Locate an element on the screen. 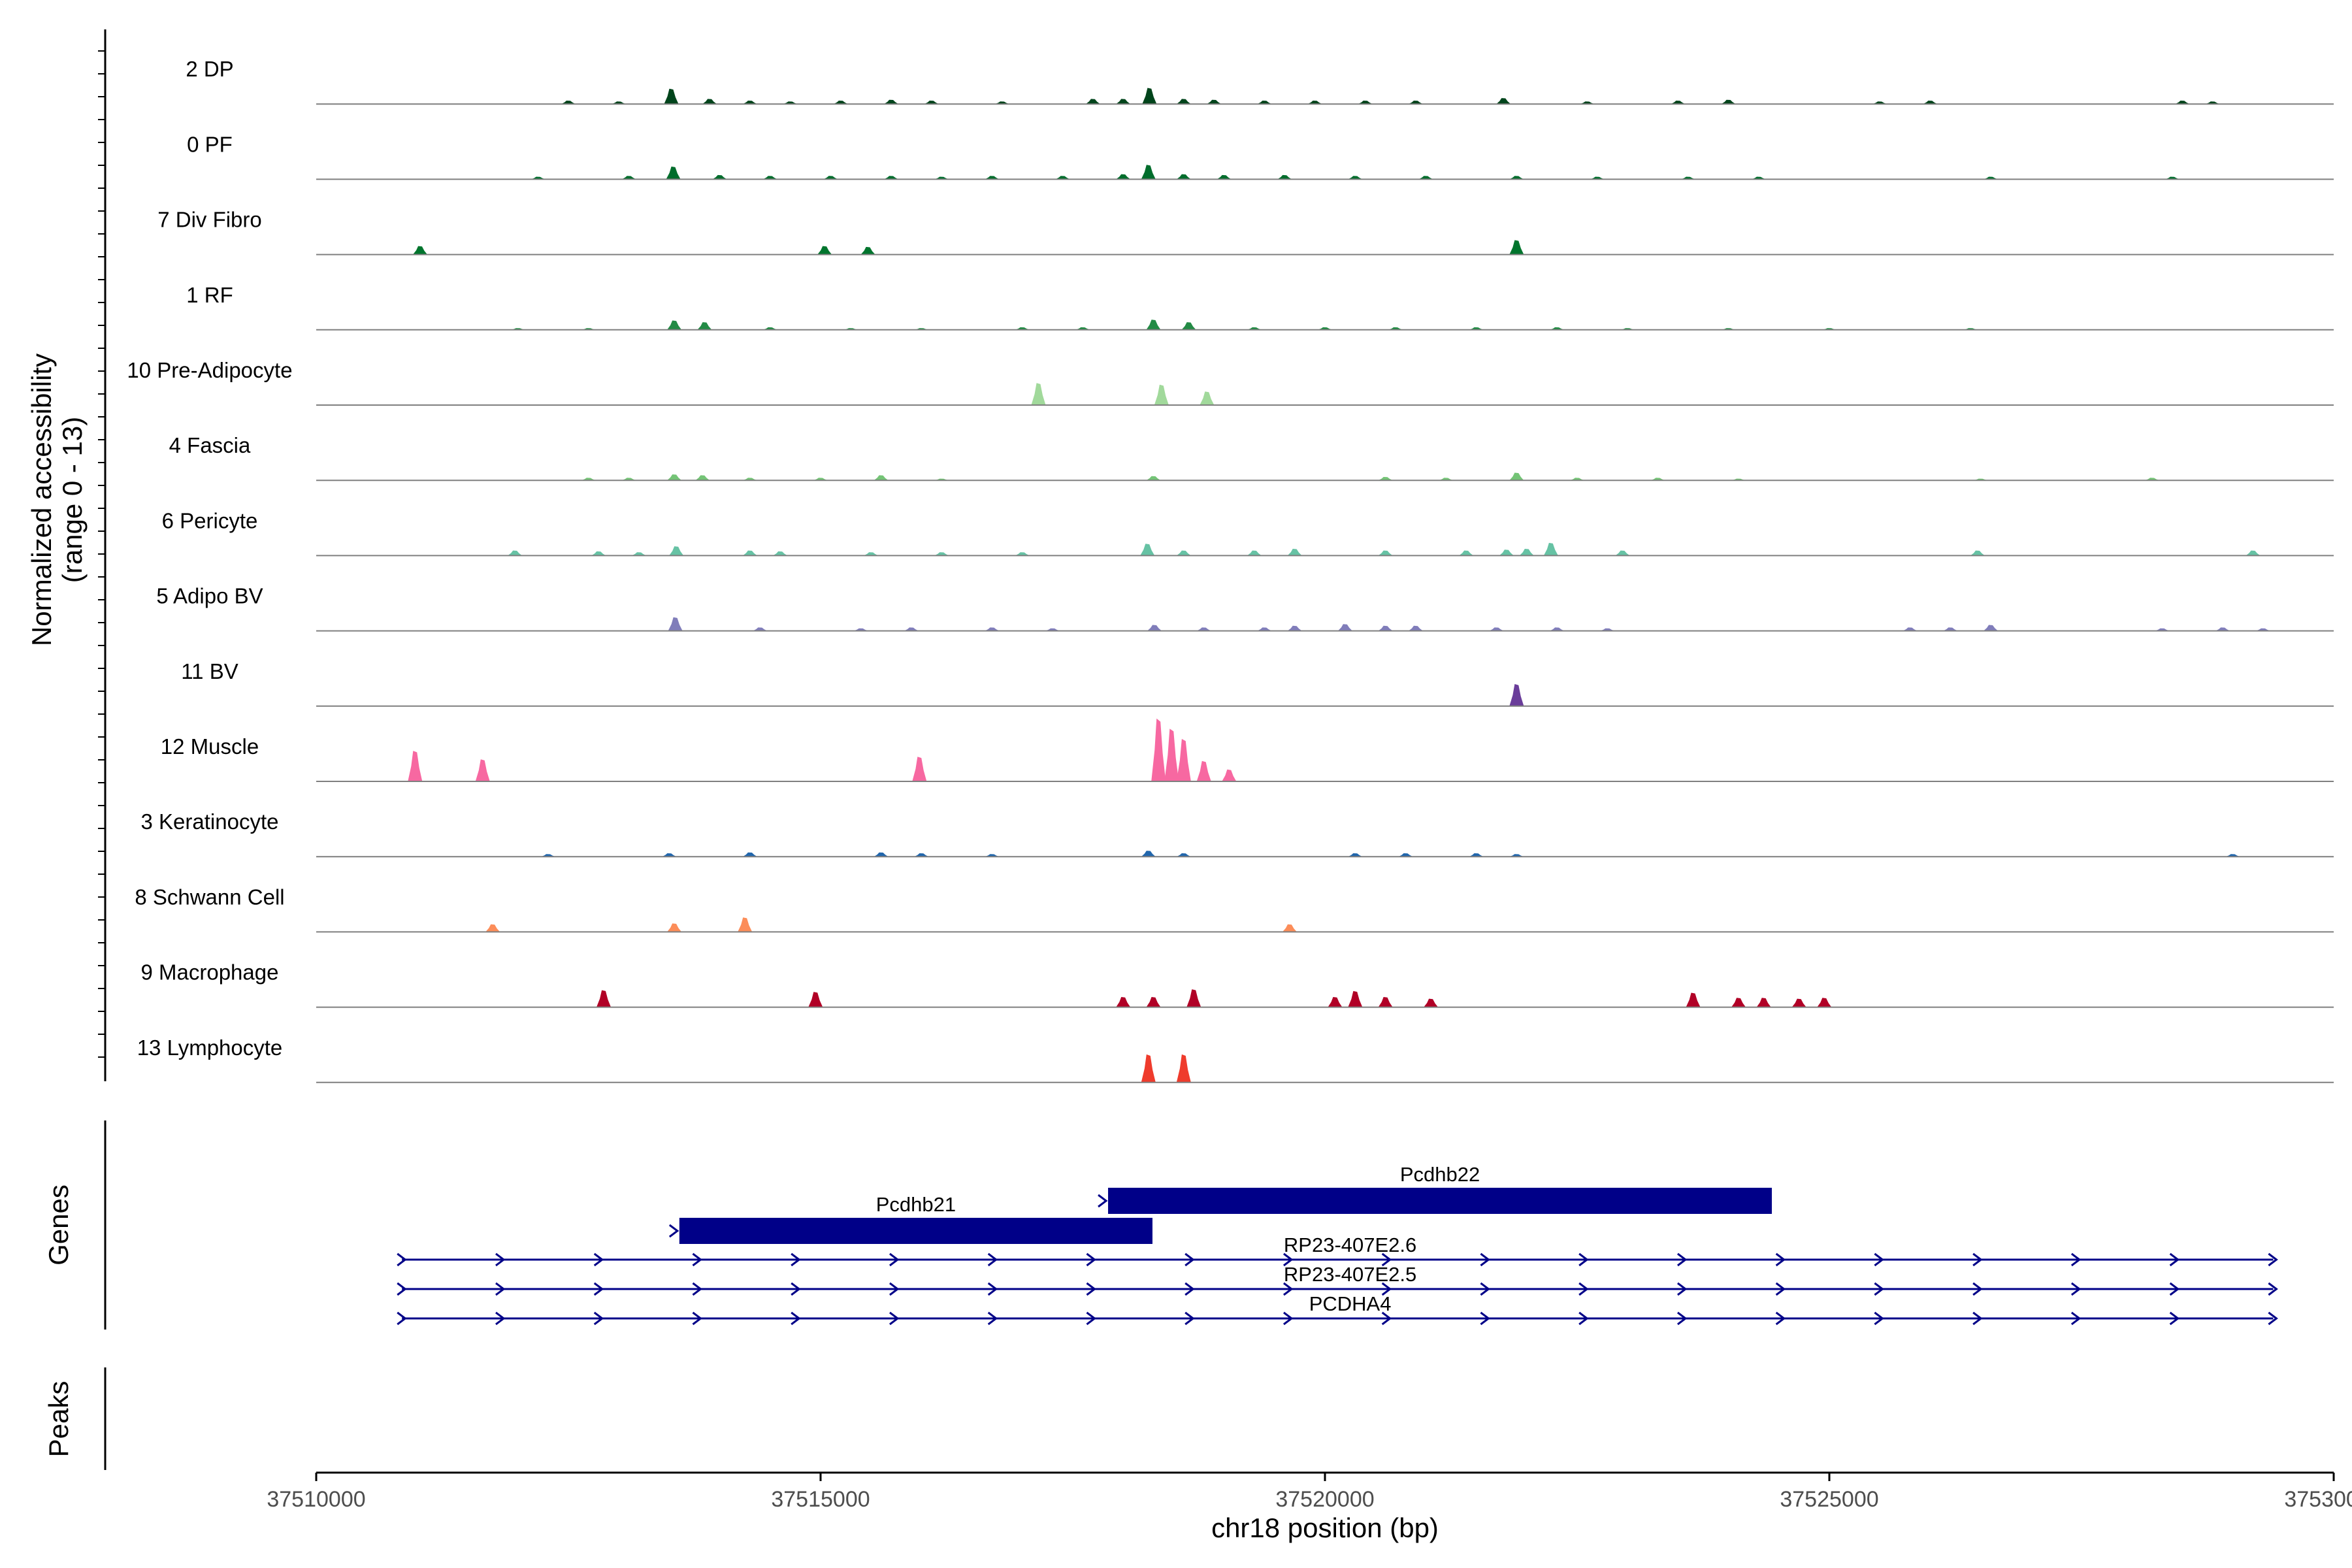 The image size is (2352, 1568). track-6: 4 Fascia is located at coordinates (1251, 457).